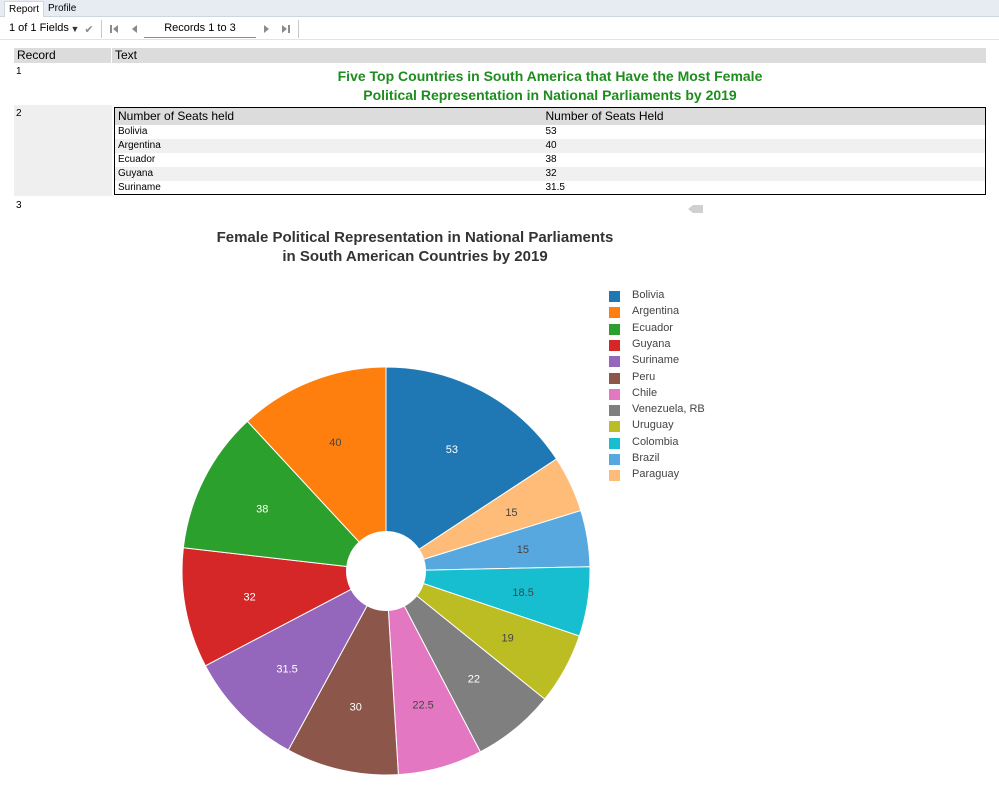 The height and width of the screenshot is (787, 999). I want to click on table-row: Suriname 31.5, so click(550, 188).